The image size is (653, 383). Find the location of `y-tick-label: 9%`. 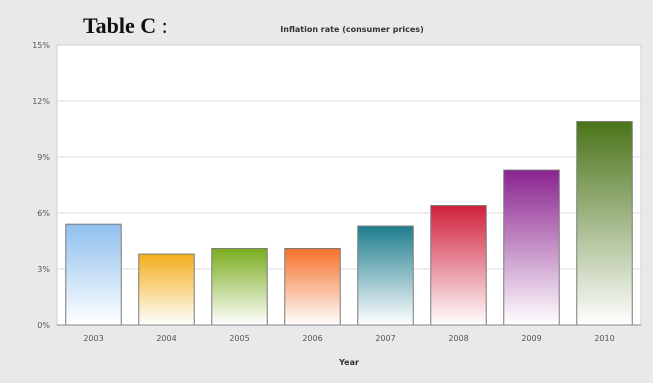

y-tick-label: 9% is located at coordinates (43, 157).